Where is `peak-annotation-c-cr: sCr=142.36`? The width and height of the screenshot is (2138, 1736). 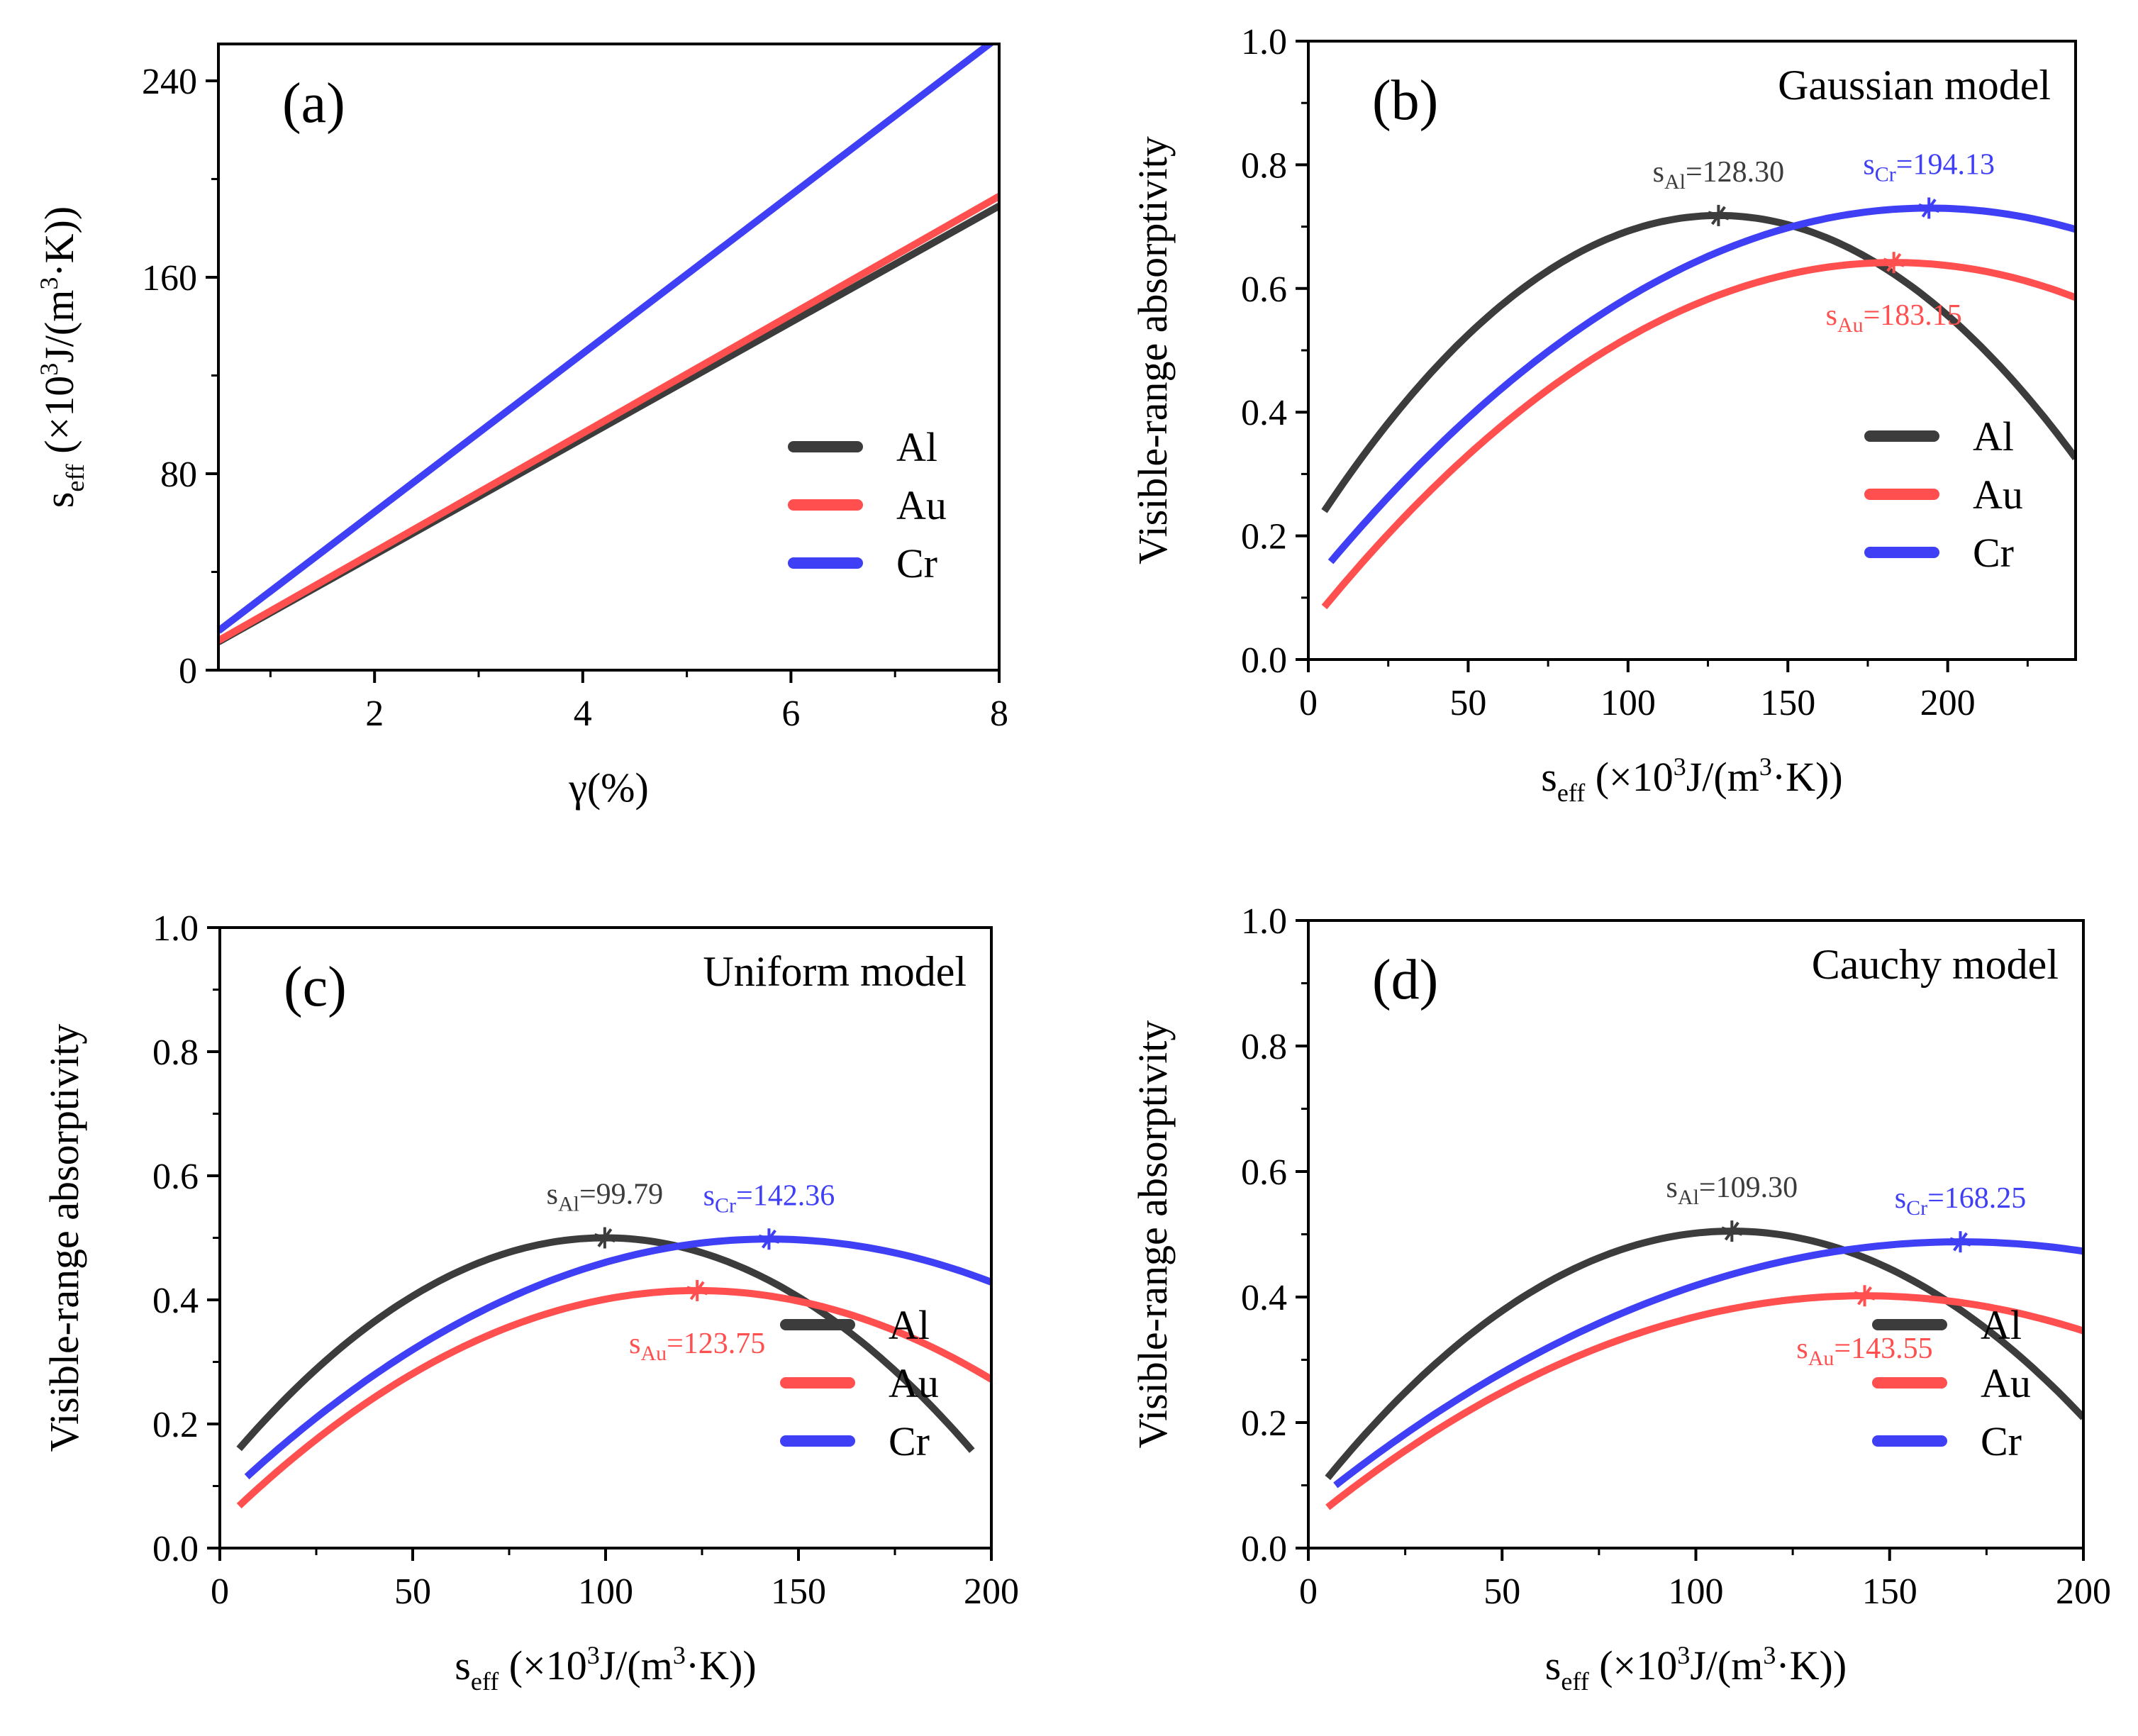 peak-annotation-c-cr: sCr=142.36 is located at coordinates (769, 1198).